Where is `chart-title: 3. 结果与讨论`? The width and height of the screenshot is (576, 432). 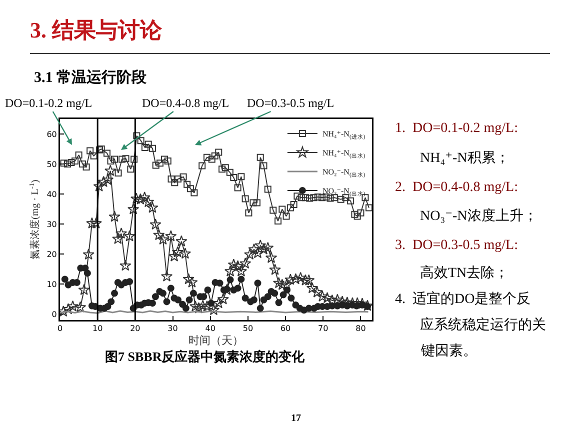
chart-title: 3. 结果与讨论 is located at coordinates (96, 30).